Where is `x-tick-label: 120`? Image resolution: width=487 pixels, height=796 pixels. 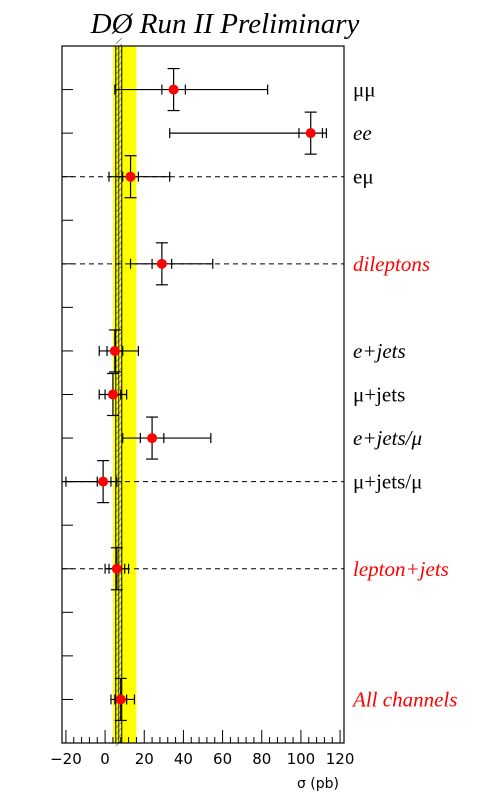 x-tick-label: 120 is located at coordinates (340, 759).